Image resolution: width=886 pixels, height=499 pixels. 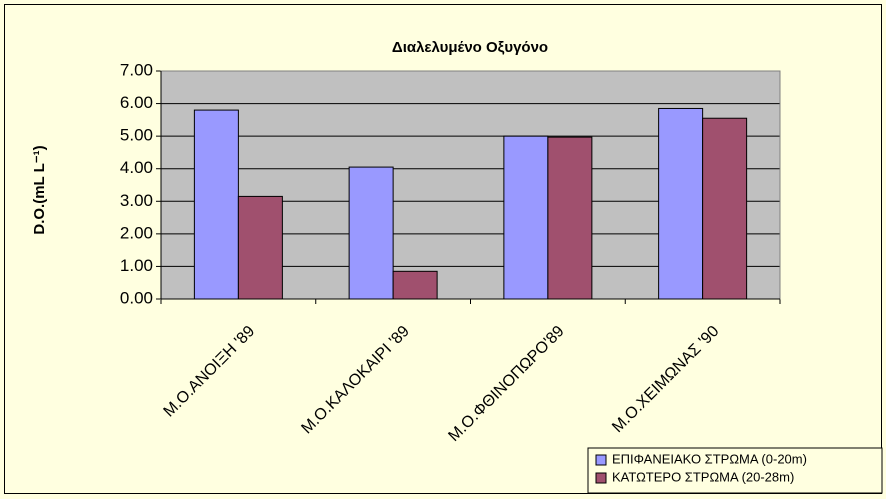 What do you see at coordinates (136, 297) in the screenshot?
I see `y-tick-label: 0.00` at bounding box center [136, 297].